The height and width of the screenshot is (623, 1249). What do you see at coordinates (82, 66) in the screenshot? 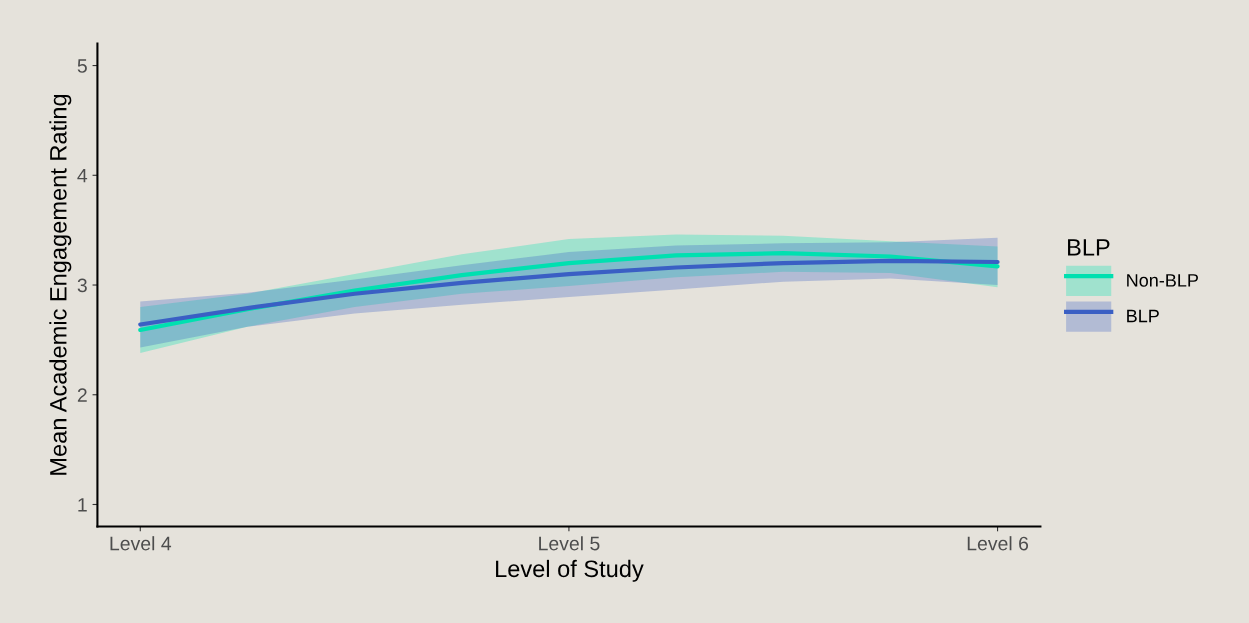
I see `y-tick-label: 5` at bounding box center [82, 66].